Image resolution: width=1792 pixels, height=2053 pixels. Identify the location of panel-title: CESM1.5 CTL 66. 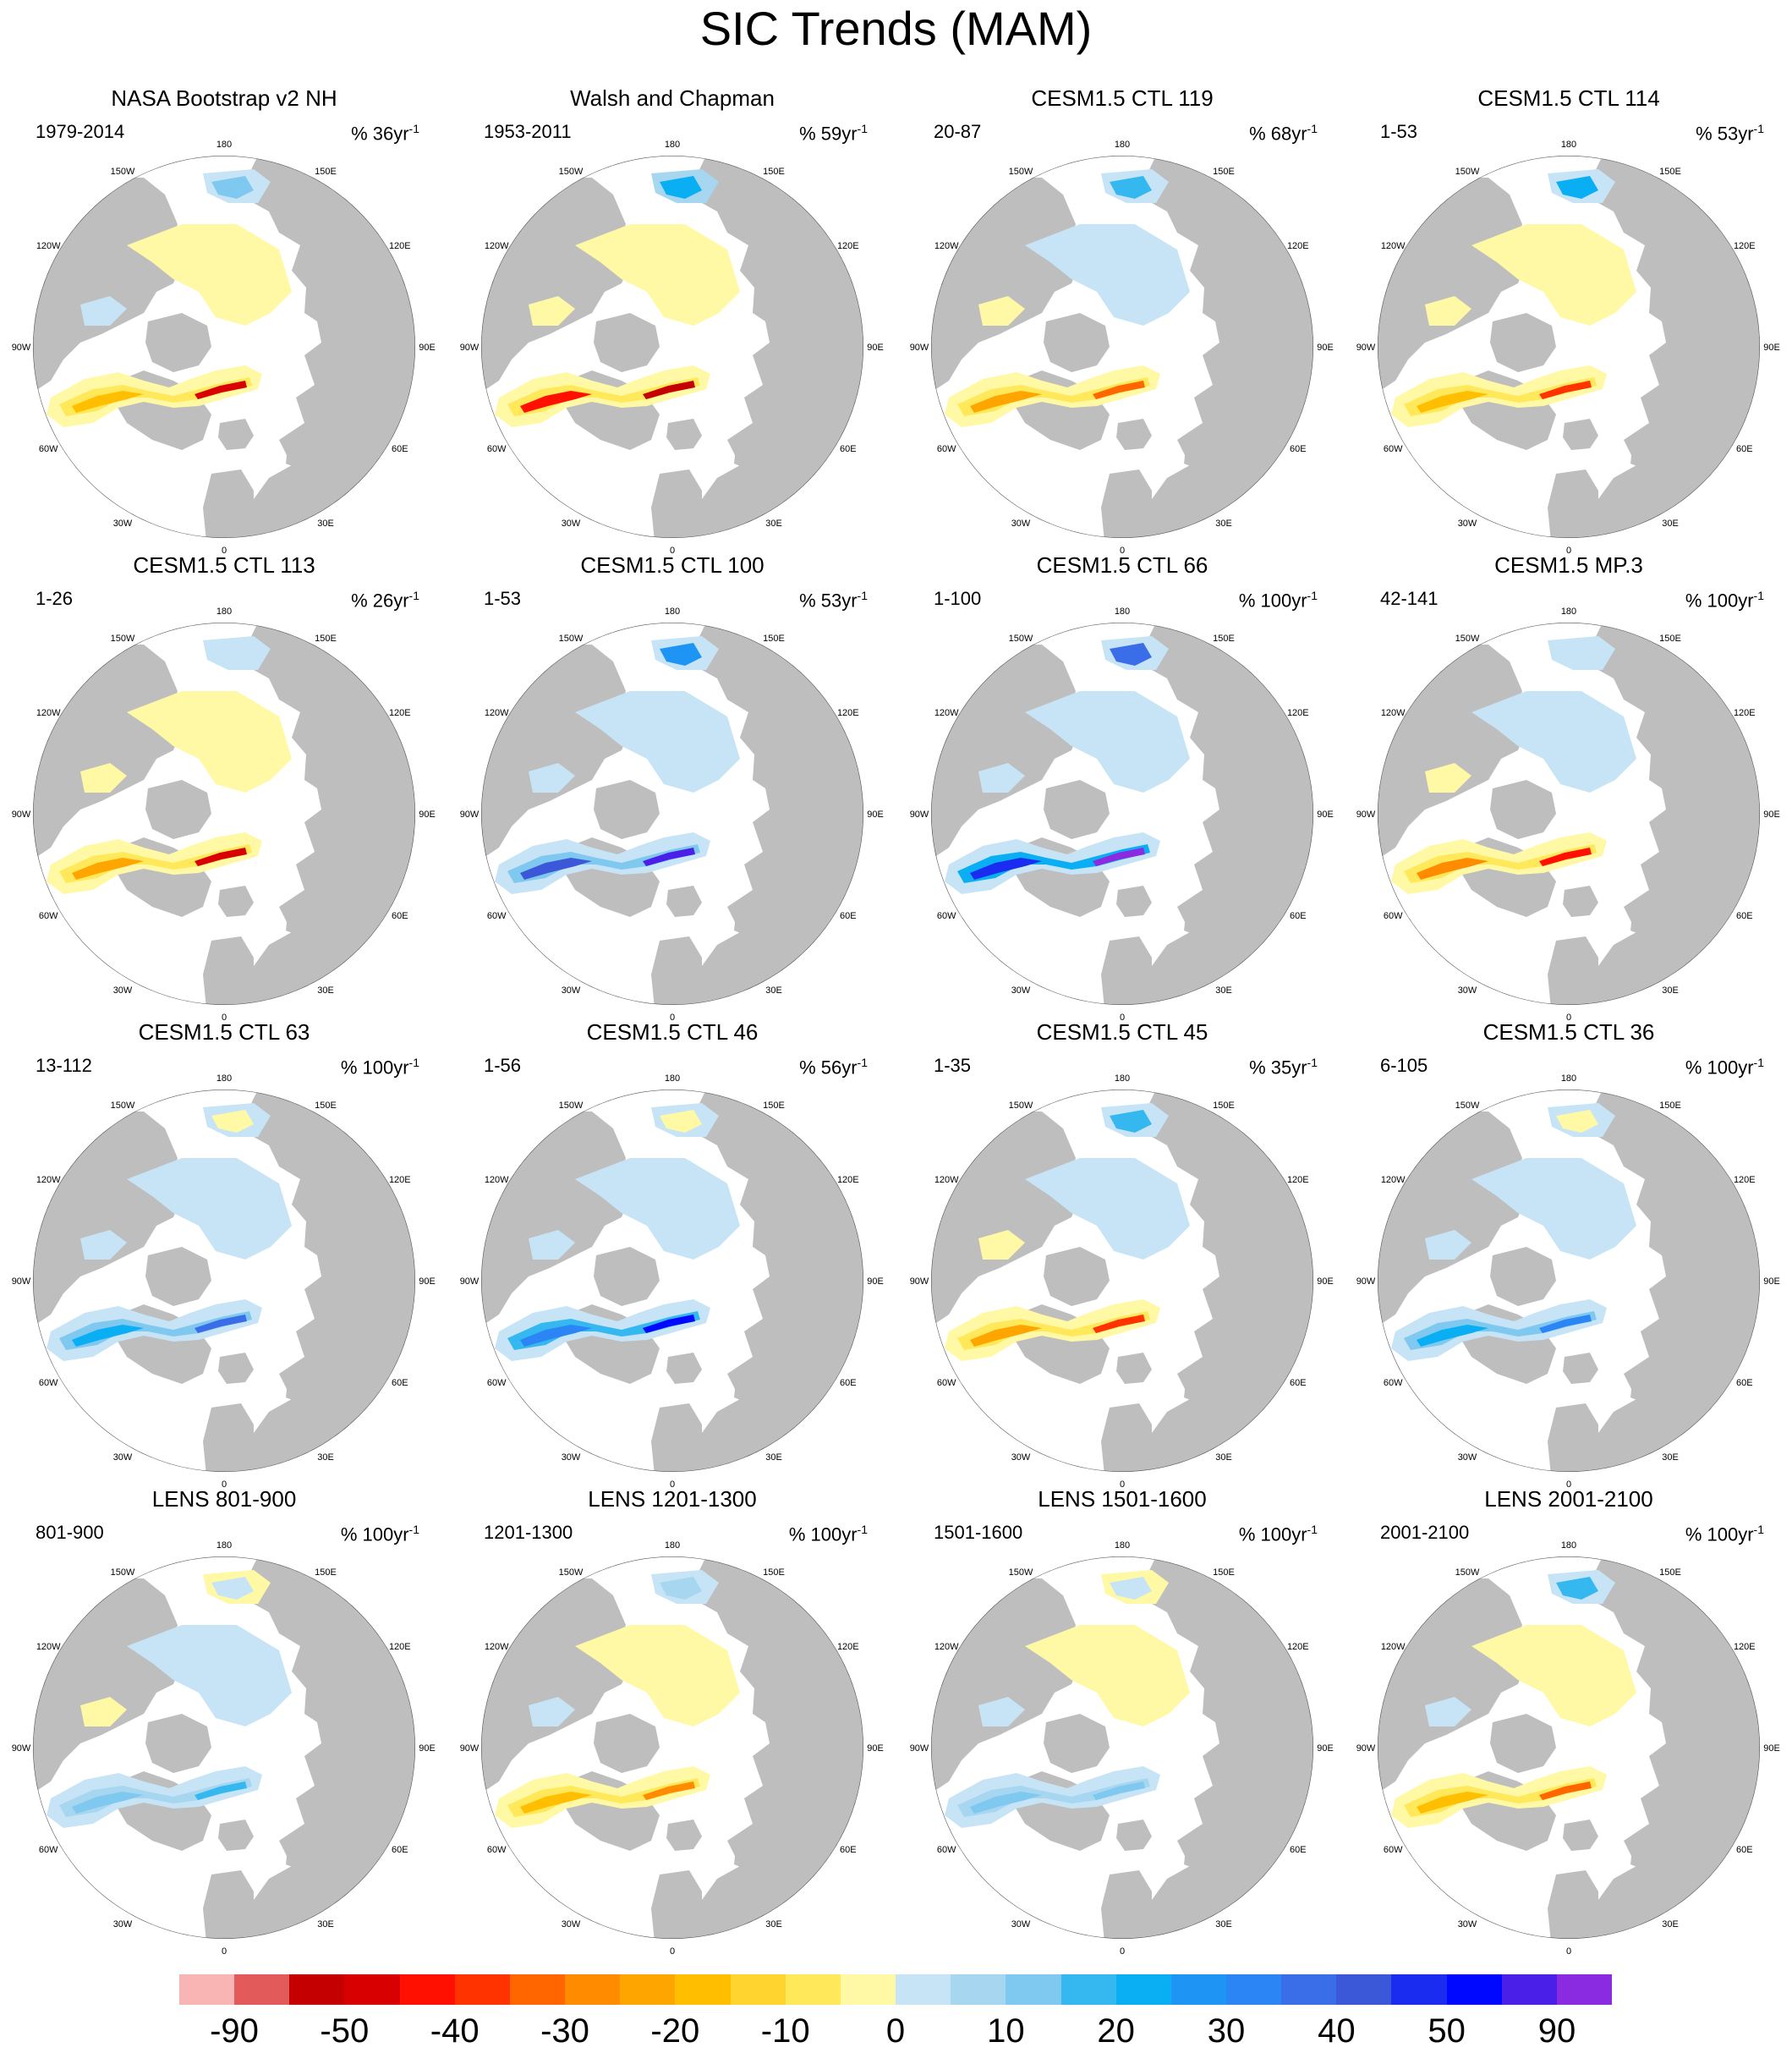
(1122, 565).